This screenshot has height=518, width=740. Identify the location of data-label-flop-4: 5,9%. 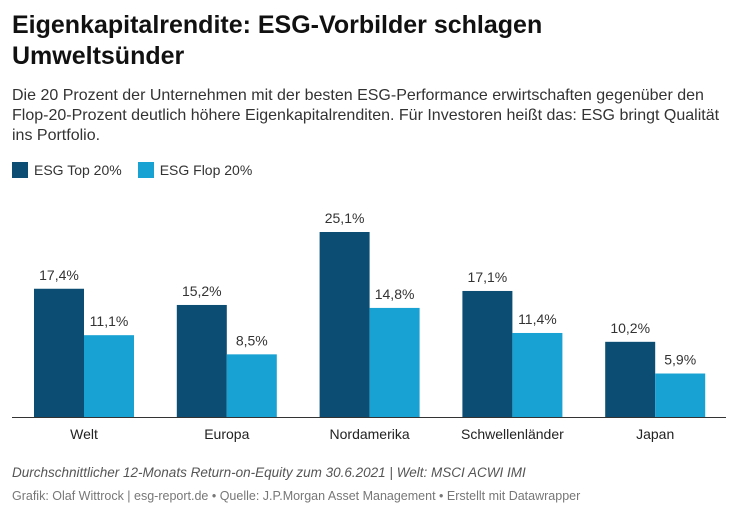
(680, 360).